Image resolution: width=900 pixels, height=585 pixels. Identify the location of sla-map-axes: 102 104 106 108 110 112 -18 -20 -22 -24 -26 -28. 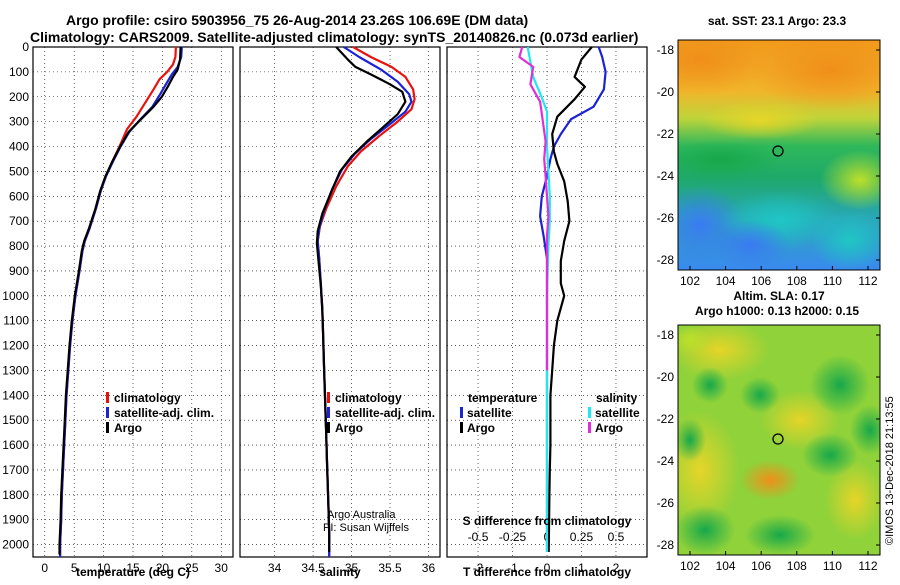
(768, 450).